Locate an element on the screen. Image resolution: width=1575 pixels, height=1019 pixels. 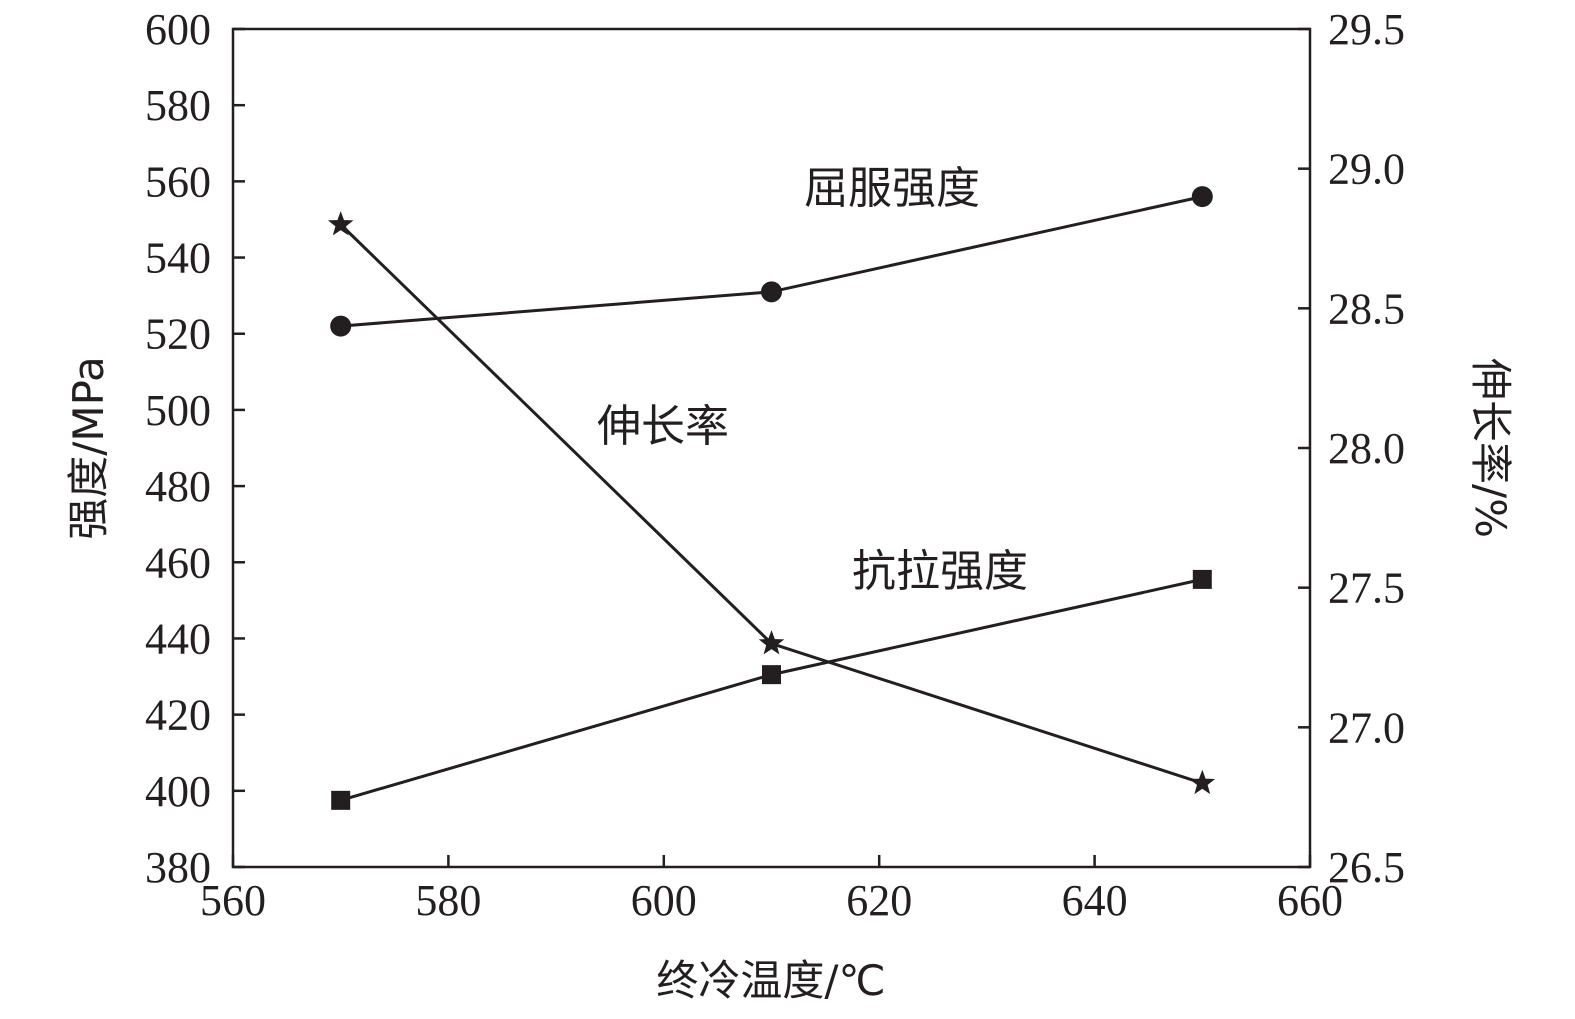
y-axis-right-title: 伸长率/% is located at coordinates (1490, 448).